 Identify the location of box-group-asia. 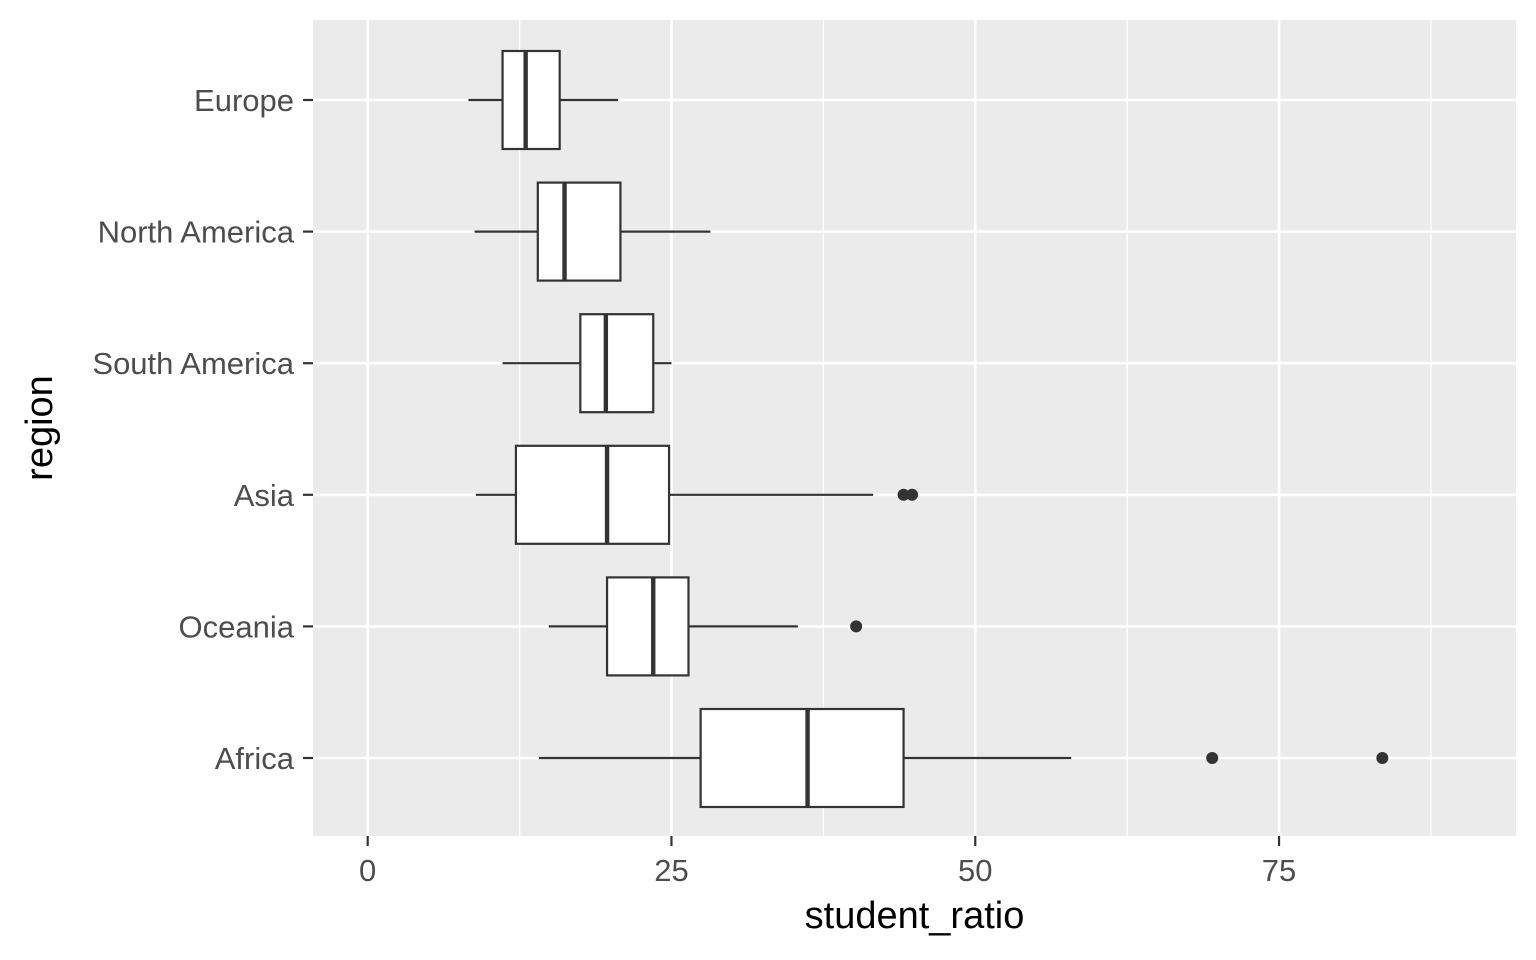
(697, 494).